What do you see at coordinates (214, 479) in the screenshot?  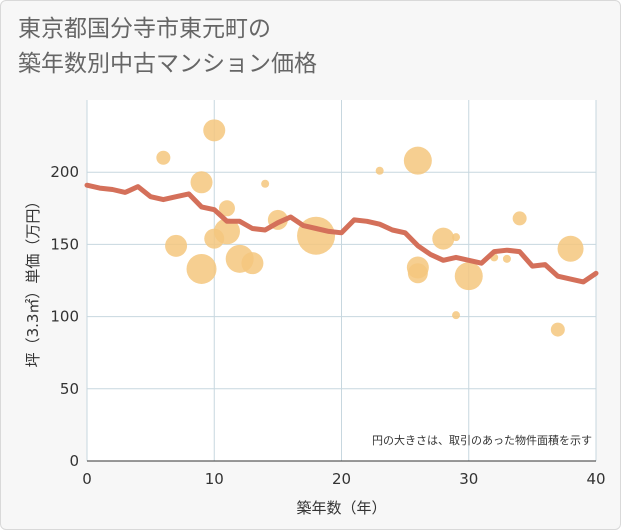 I see `x-tick-label: 10` at bounding box center [214, 479].